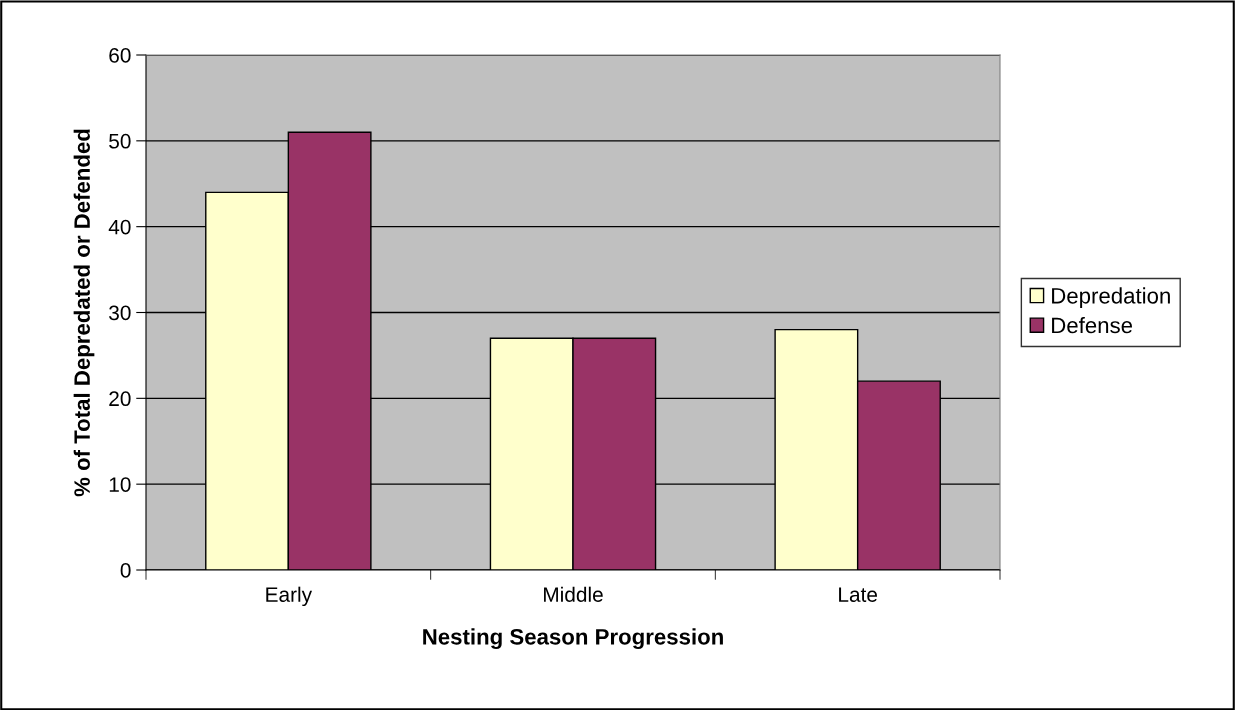 Image resolution: width=1235 pixels, height=710 pixels. What do you see at coordinates (573, 594) in the screenshot?
I see `x-tick-label: Middle` at bounding box center [573, 594].